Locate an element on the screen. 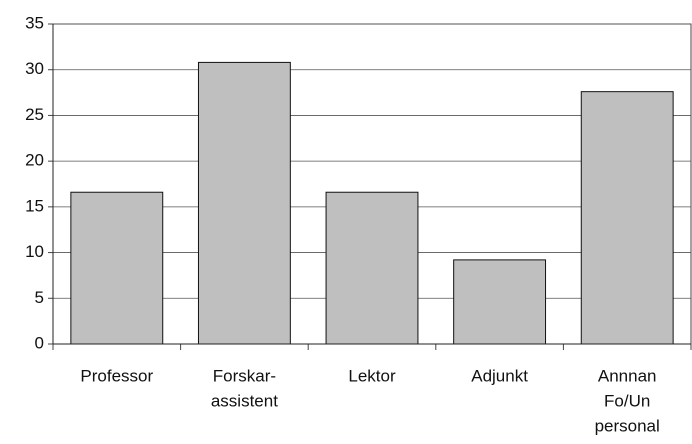 The width and height of the screenshot is (692, 444). x-tick-label: Lektor is located at coordinates (372, 375).